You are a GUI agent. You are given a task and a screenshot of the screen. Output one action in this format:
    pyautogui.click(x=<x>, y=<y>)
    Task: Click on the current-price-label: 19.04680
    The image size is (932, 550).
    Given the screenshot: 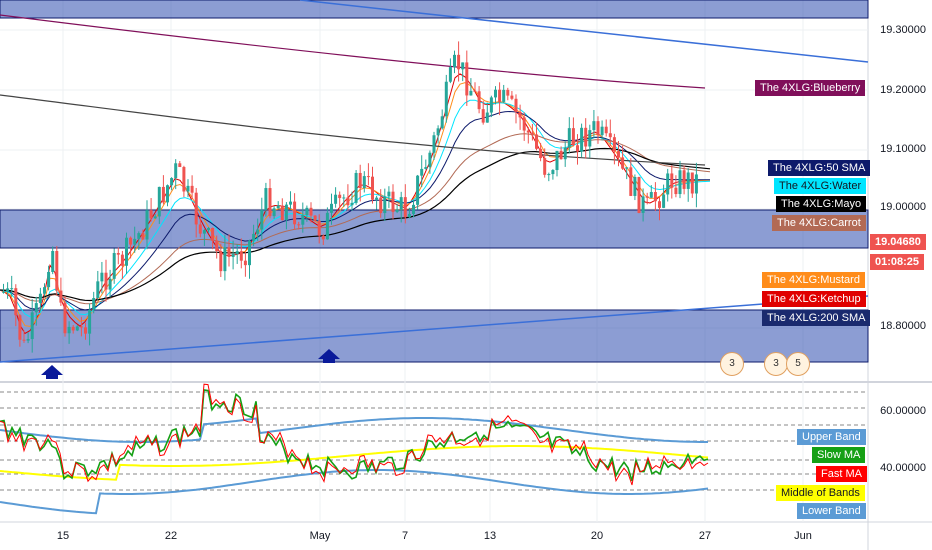 What is the action you would take?
    pyautogui.click(x=898, y=242)
    